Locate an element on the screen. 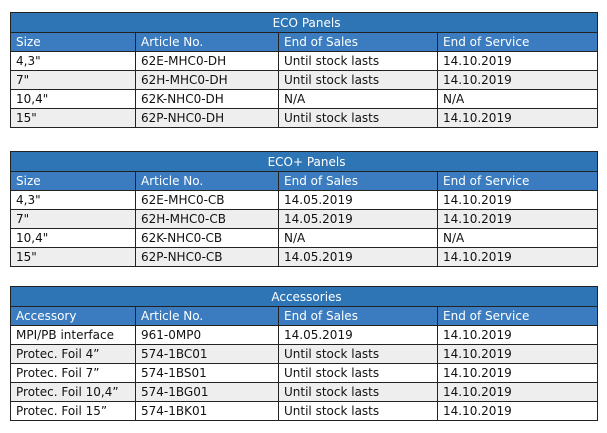 The height and width of the screenshot is (433, 607). table-row: 15" 62P-NHC0-CB 14.05.2019 14.10.2019 is located at coordinates (304, 257).